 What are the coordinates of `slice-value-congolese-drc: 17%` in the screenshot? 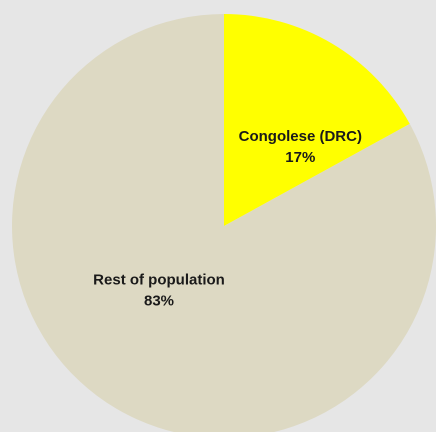 It's located at (300, 157).